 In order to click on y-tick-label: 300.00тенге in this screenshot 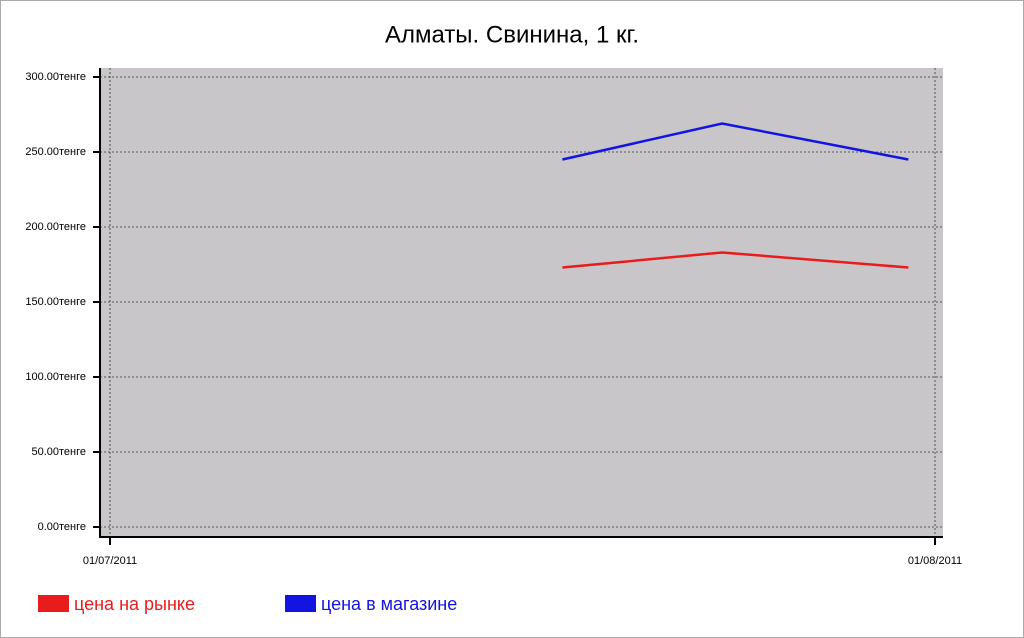, I will do `click(55, 77)`.